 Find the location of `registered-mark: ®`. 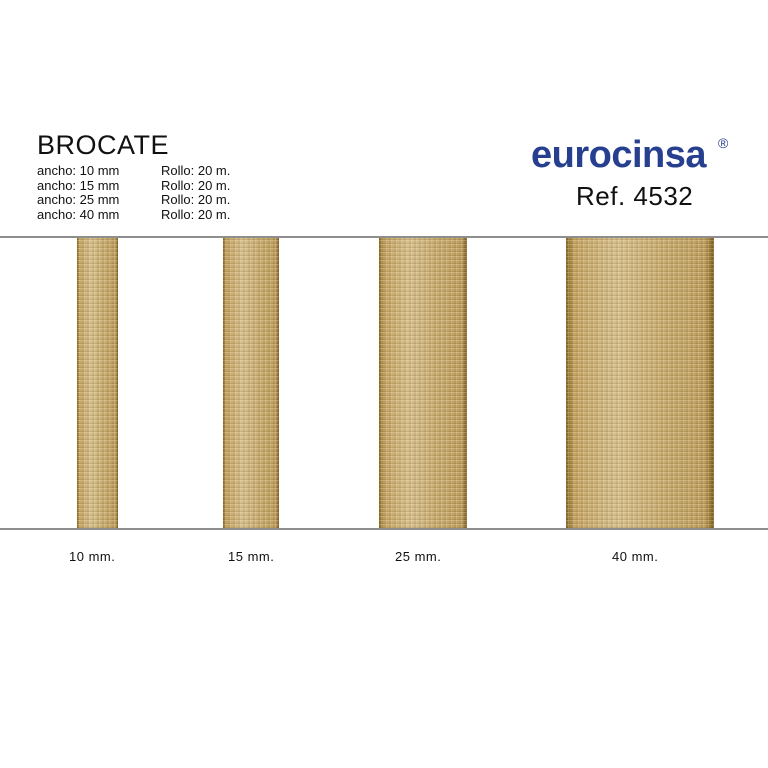

registered-mark: ® is located at coordinates (723, 143).